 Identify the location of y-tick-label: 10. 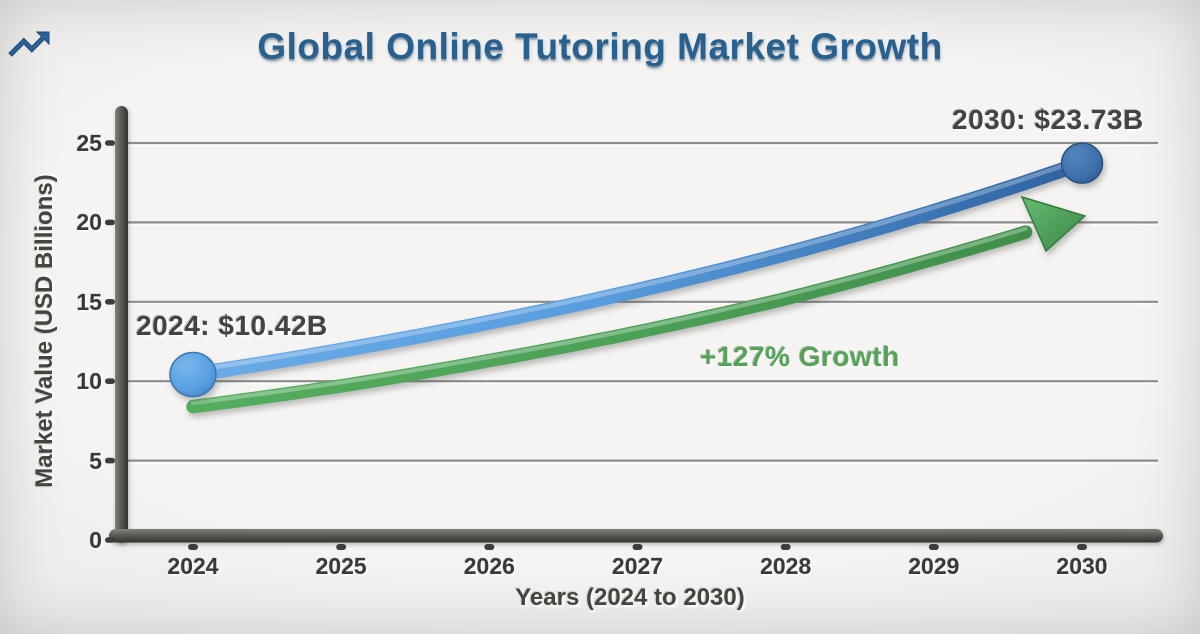
(89, 381).